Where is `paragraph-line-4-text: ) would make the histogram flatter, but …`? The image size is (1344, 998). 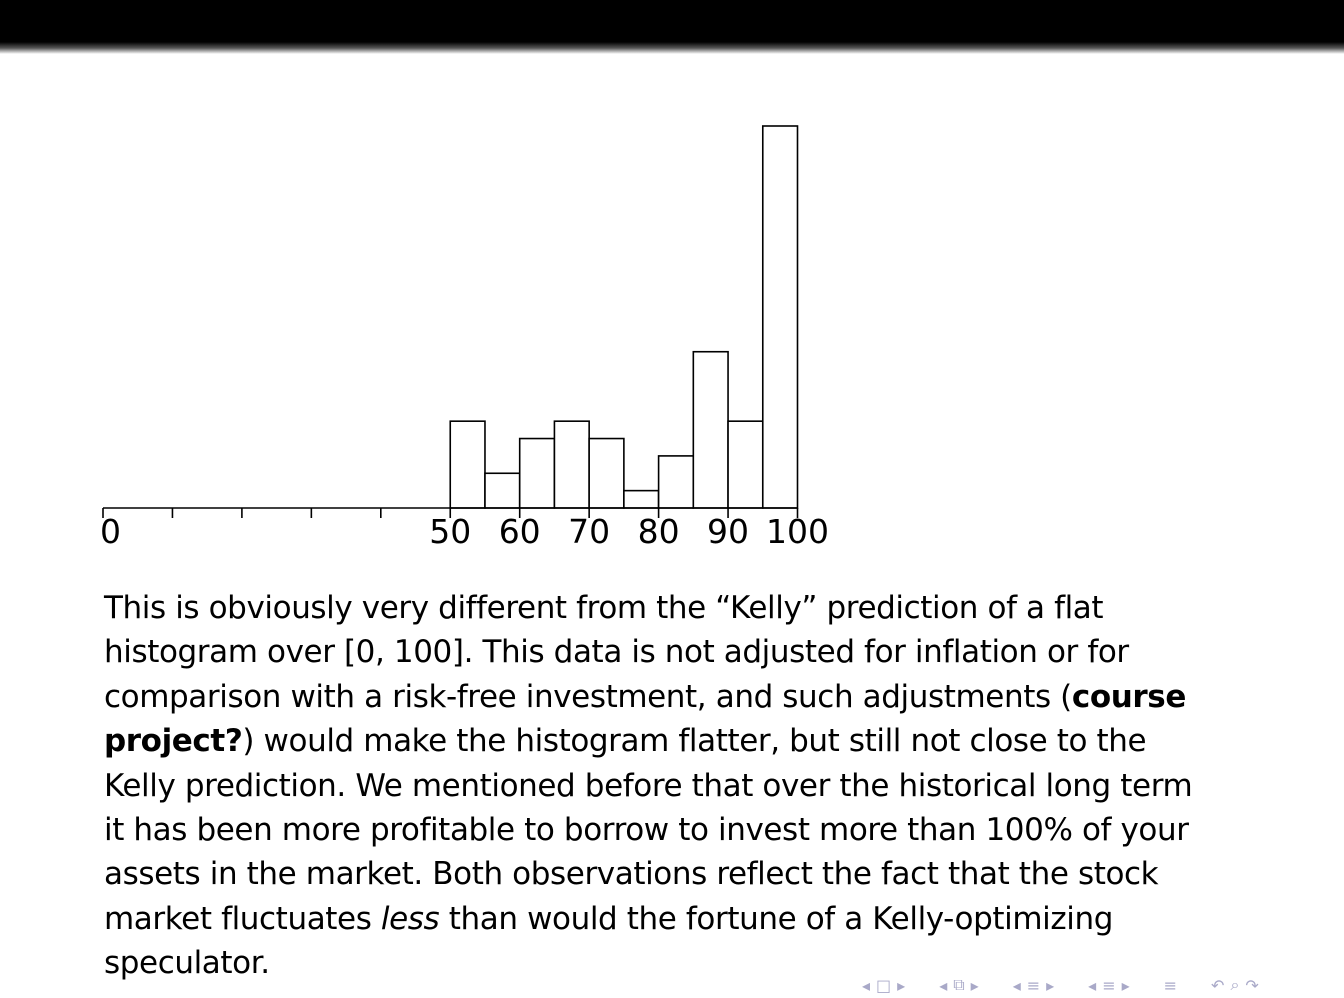
paragraph-line-4-text: ) would make the histogram flatter, but … is located at coordinates (694, 741).